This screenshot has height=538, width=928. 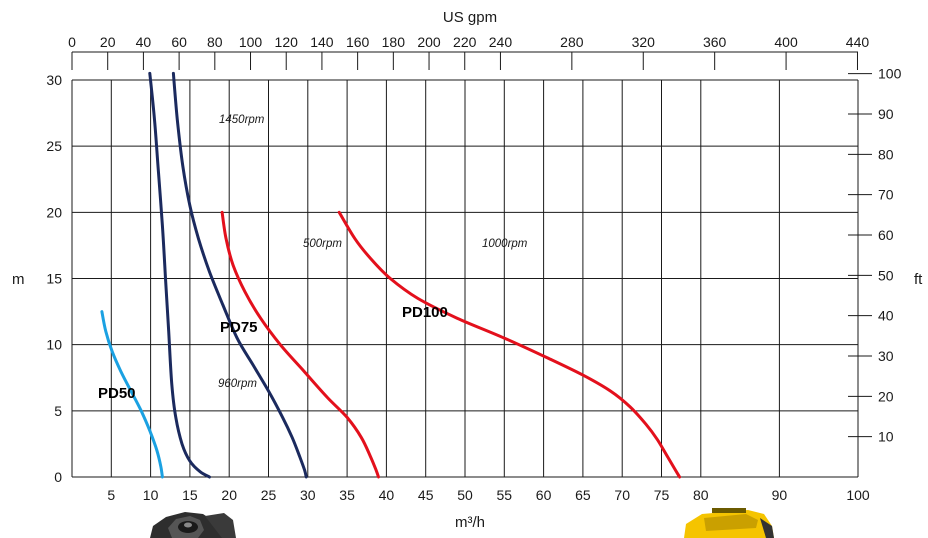 What do you see at coordinates (470, 522) in the screenshot?
I see `bottom-axis-label: m³/h` at bounding box center [470, 522].